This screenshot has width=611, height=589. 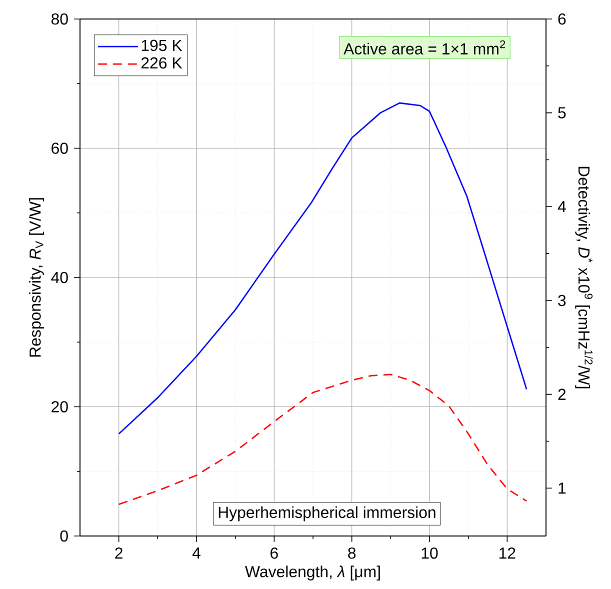 What do you see at coordinates (562, 300) in the screenshot?
I see `y2-tick-label: 3` at bounding box center [562, 300].